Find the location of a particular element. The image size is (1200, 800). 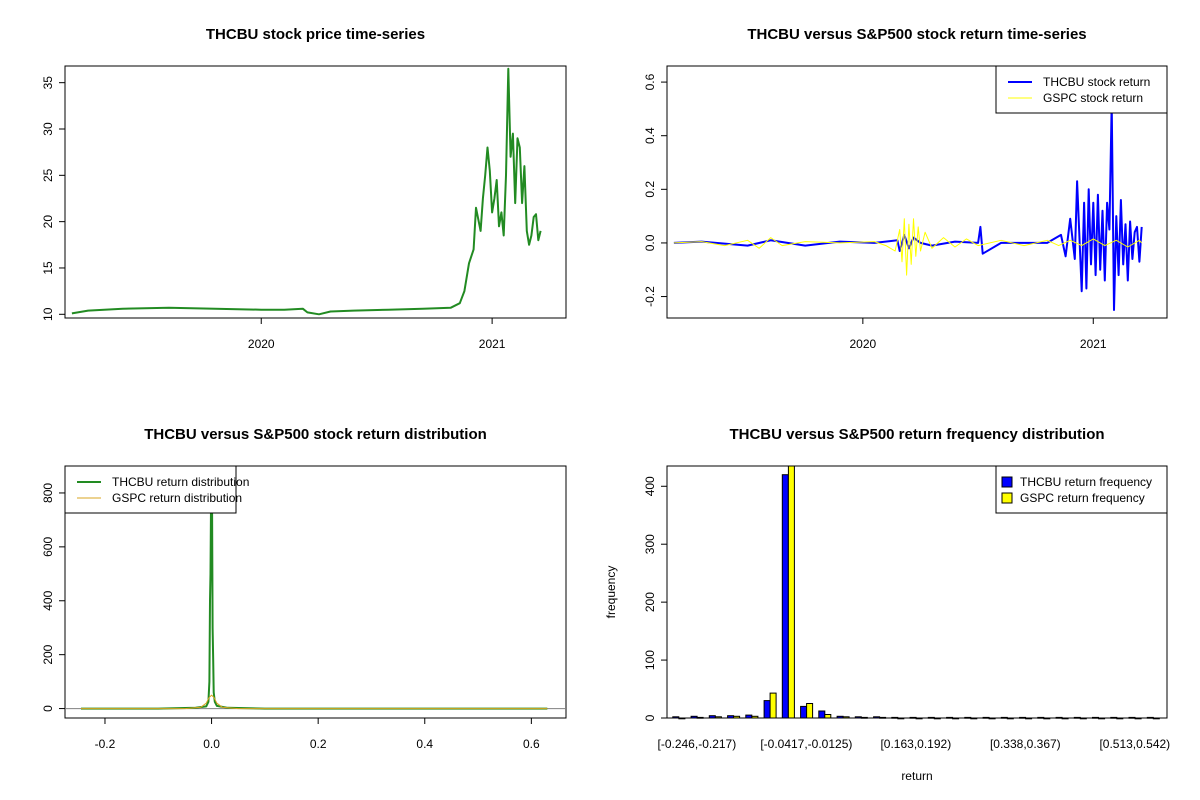

legend-label: THCBU return distribution is located at coordinates (180, 482).